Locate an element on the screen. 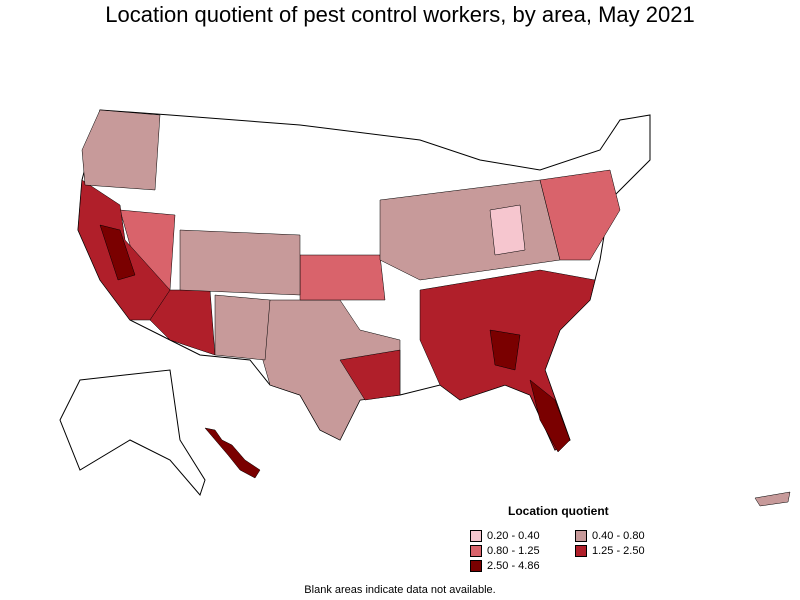 This screenshot has width=800, height=600. new-mexico-region is located at coordinates (242, 327).